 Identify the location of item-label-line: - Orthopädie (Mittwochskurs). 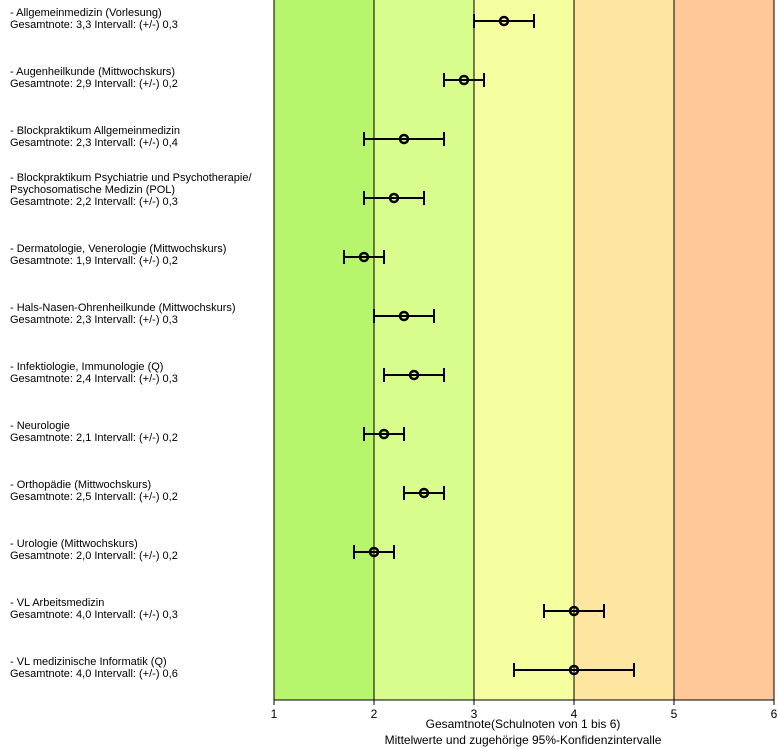
(80, 485).